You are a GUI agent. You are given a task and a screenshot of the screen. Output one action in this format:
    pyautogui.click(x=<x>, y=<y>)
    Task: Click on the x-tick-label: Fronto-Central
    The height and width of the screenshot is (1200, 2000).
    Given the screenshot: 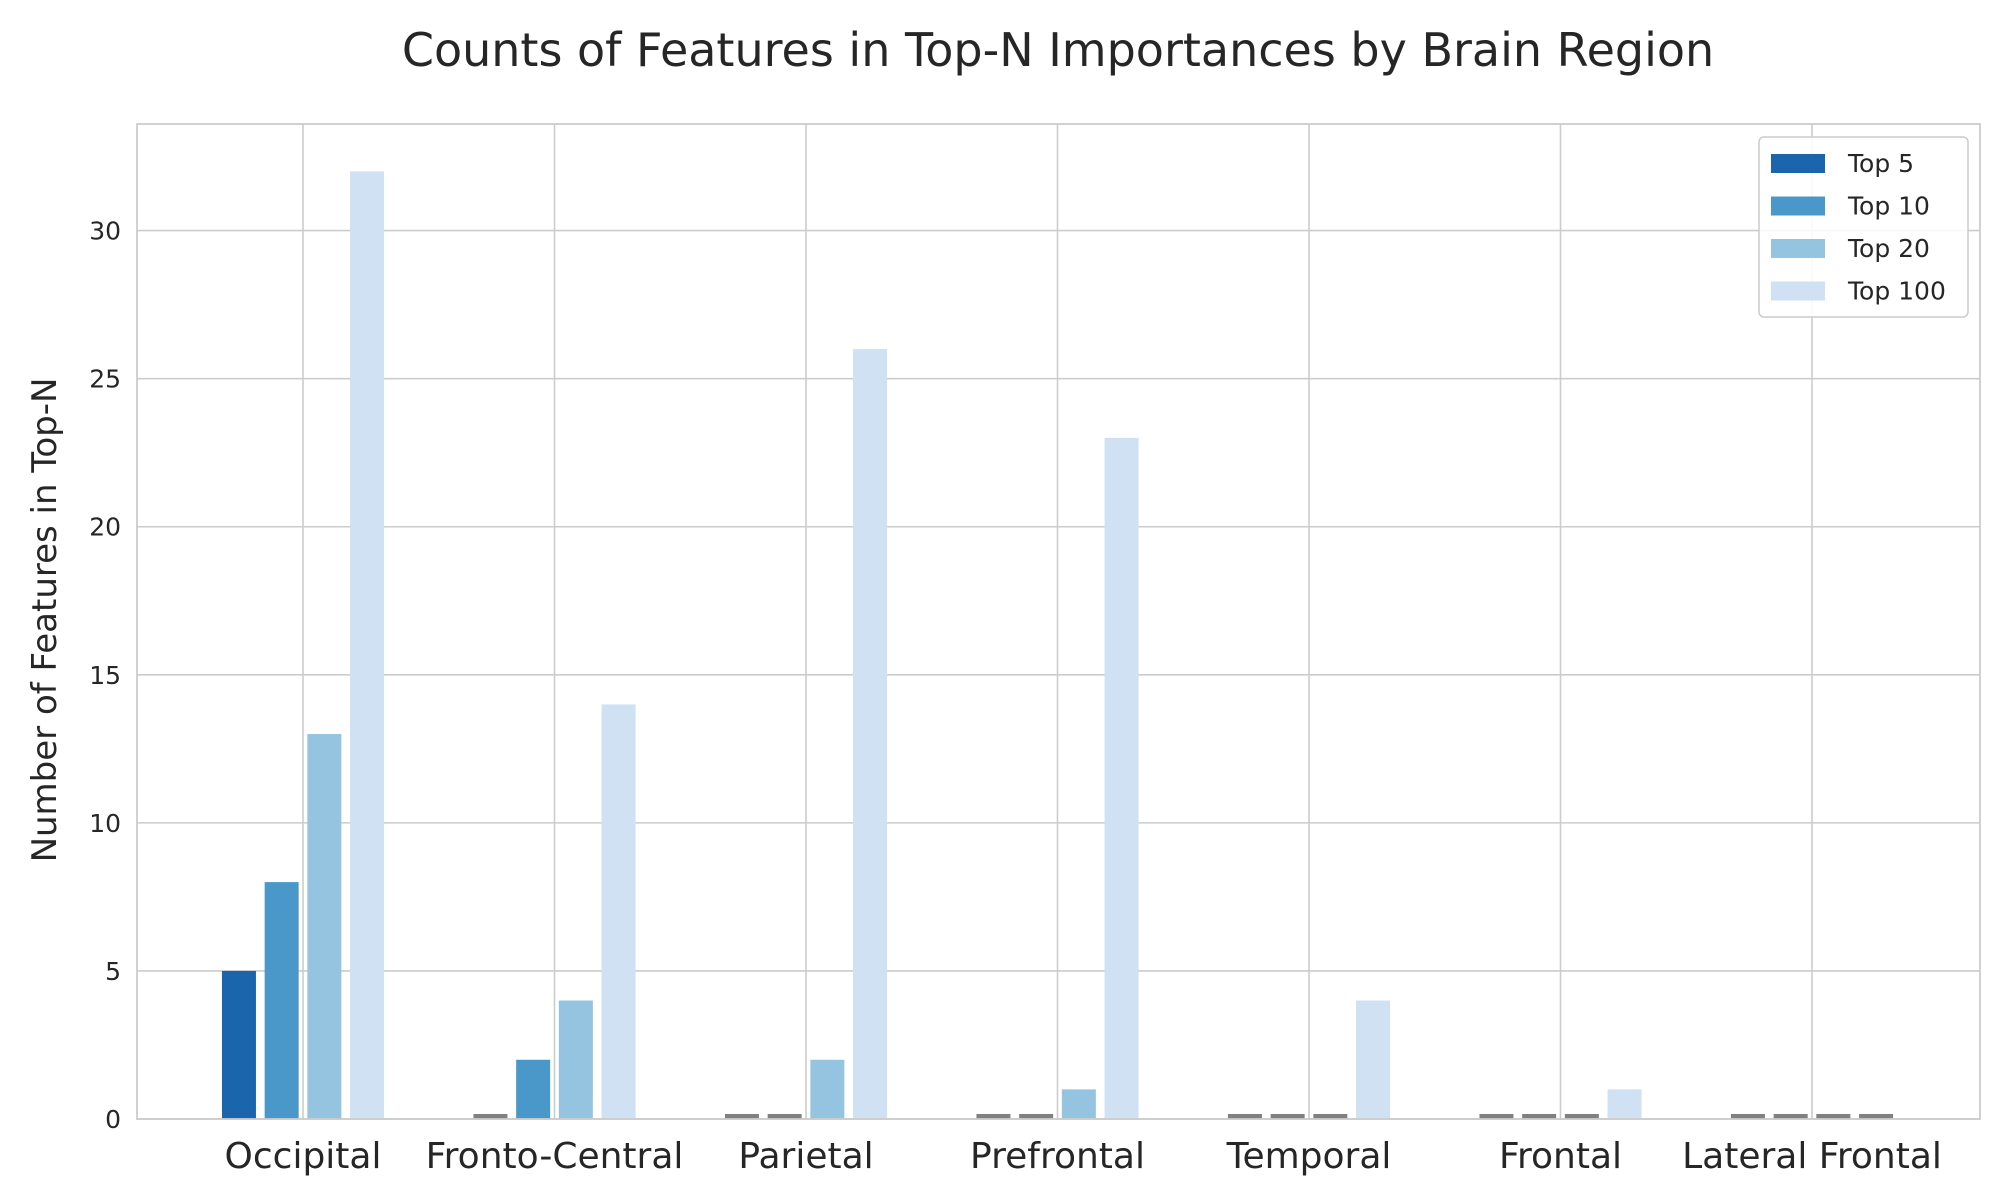 What is the action you would take?
    pyautogui.click(x=555, y=1156)
    